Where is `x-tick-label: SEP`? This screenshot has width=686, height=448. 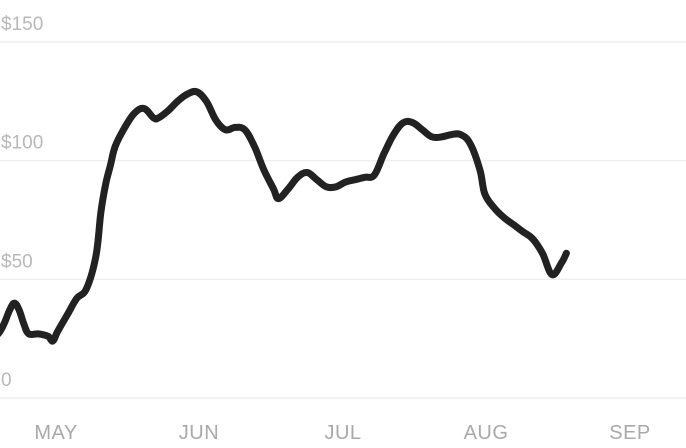 x-tick-label: SEP is located at coordinates (630, 433).